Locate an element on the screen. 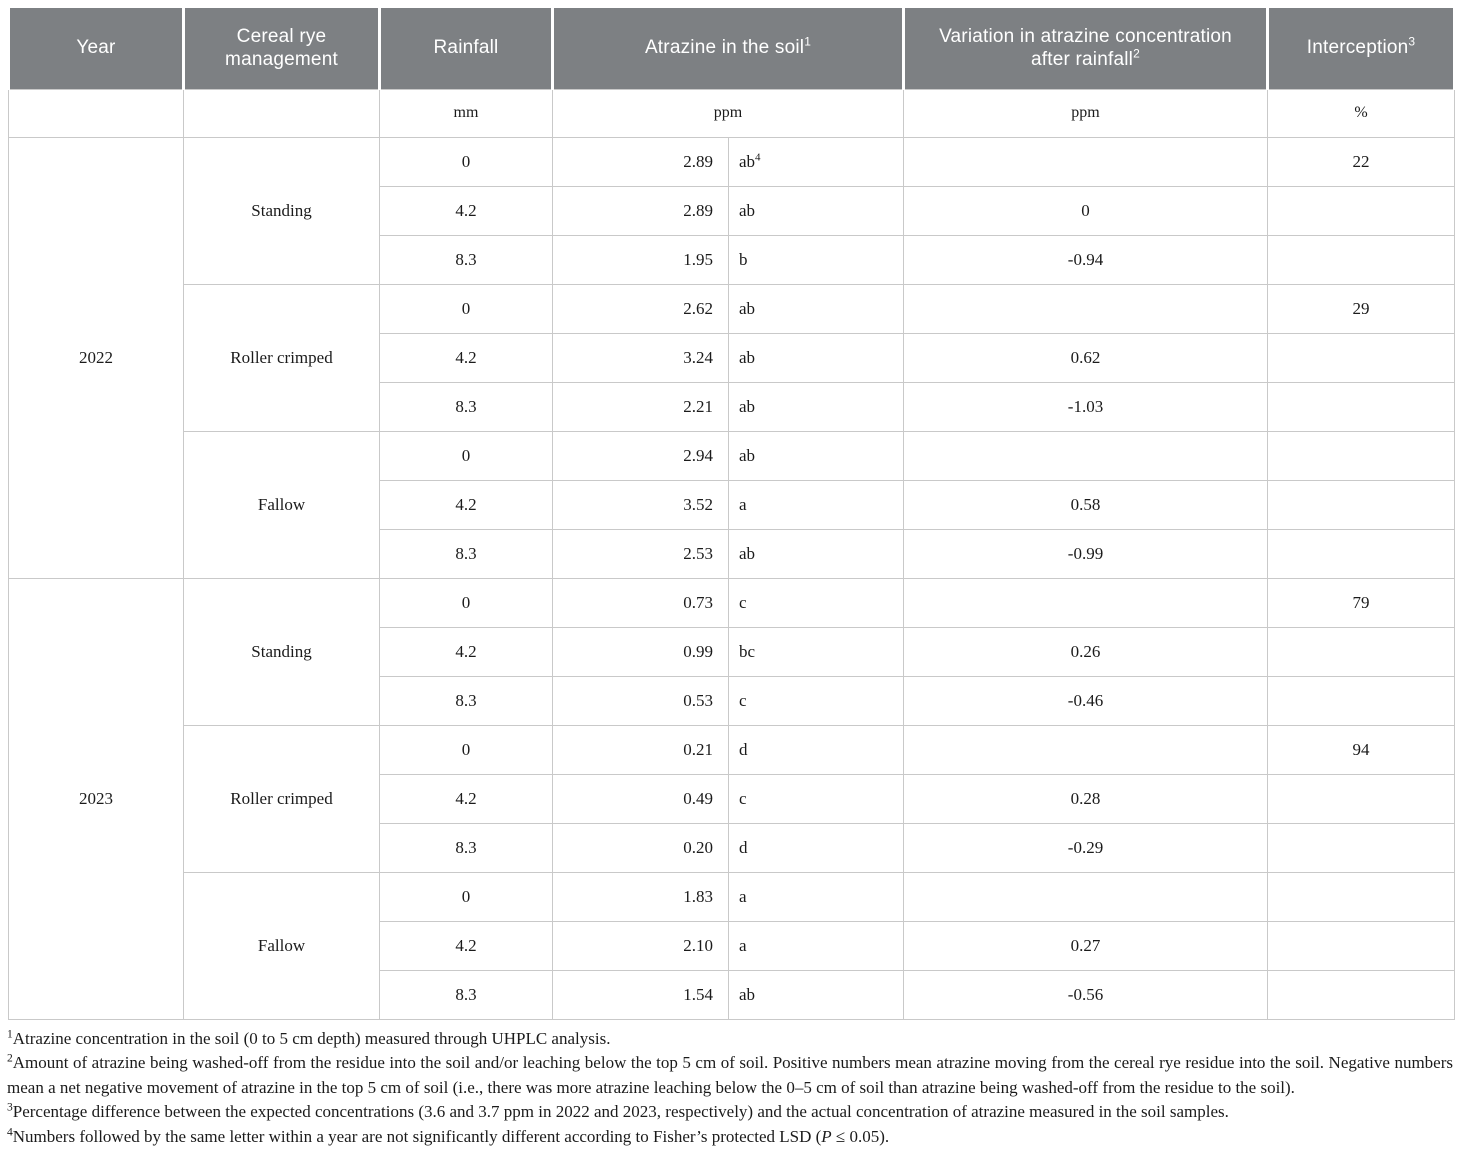 The image size is (1460, 1167). table-row: 8.3 1.95 b -0.94 is located at coordinates (732, 259).